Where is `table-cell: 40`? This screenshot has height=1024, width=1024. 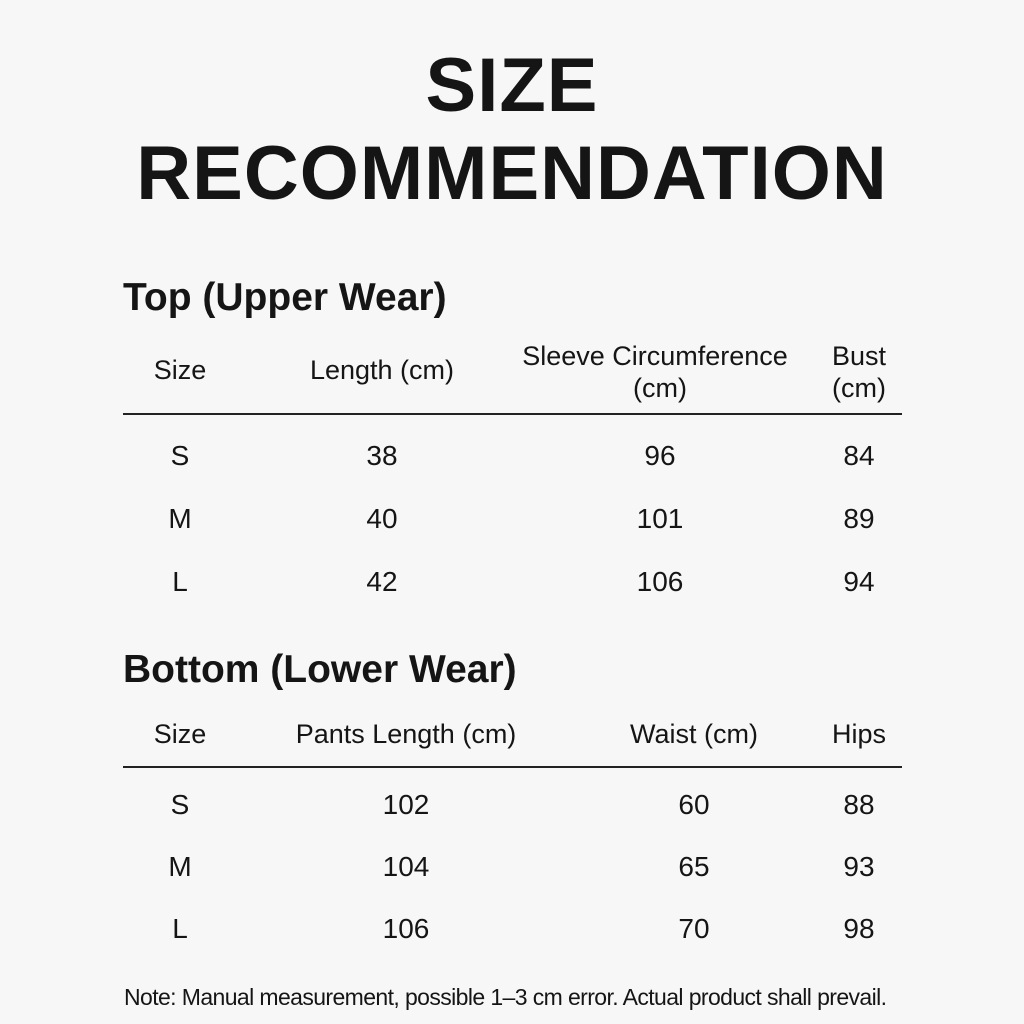 table-cell: 40 is located at coordinates (382, 518).